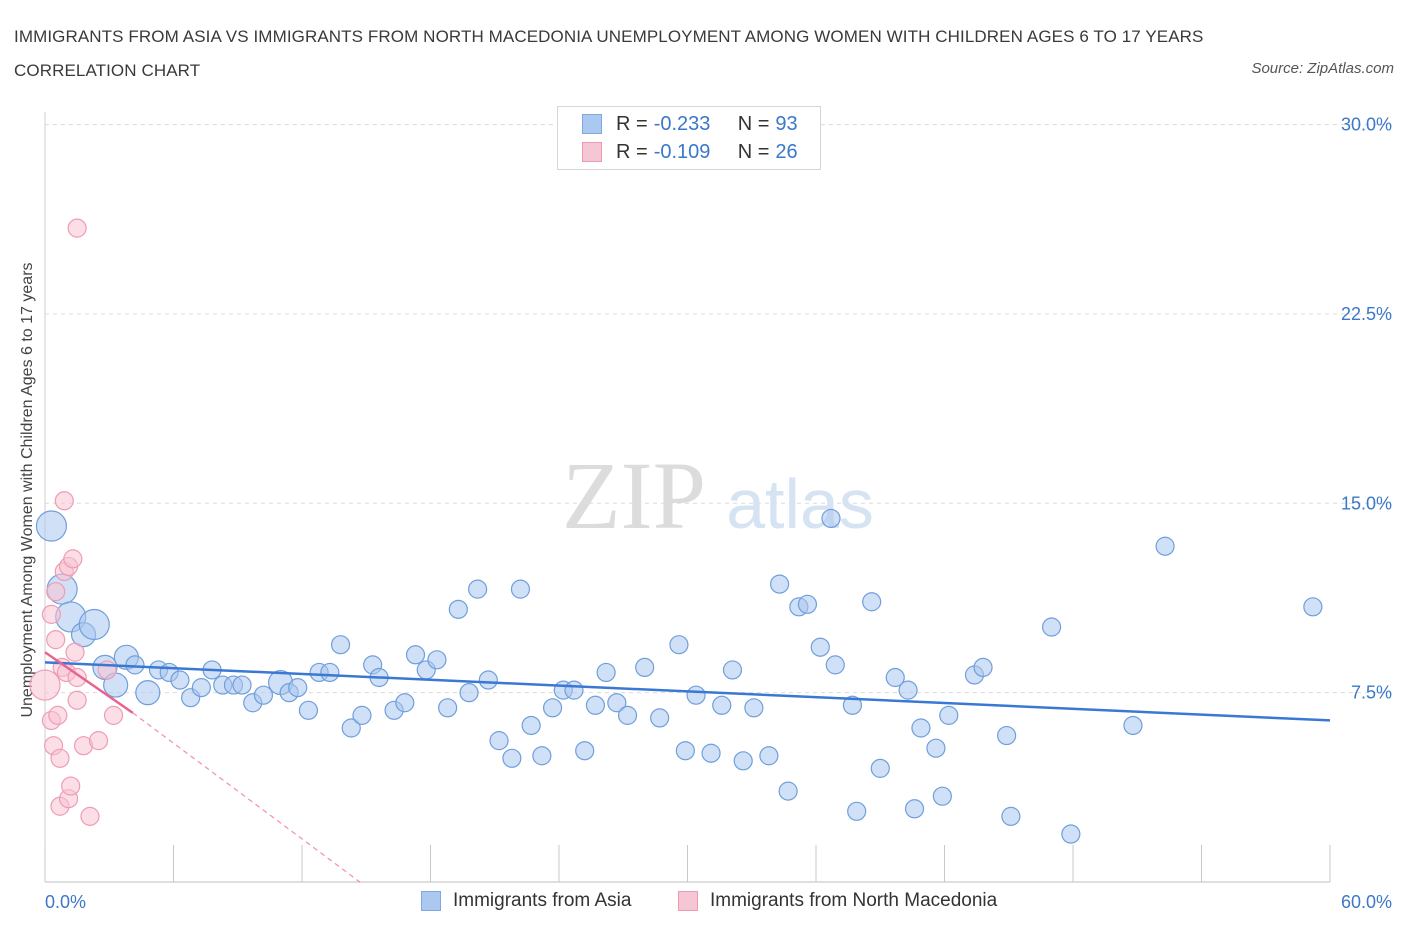  I want to click on bottom-legend-macedonia: Immigrants from North Macedonia, so click(837, 901).